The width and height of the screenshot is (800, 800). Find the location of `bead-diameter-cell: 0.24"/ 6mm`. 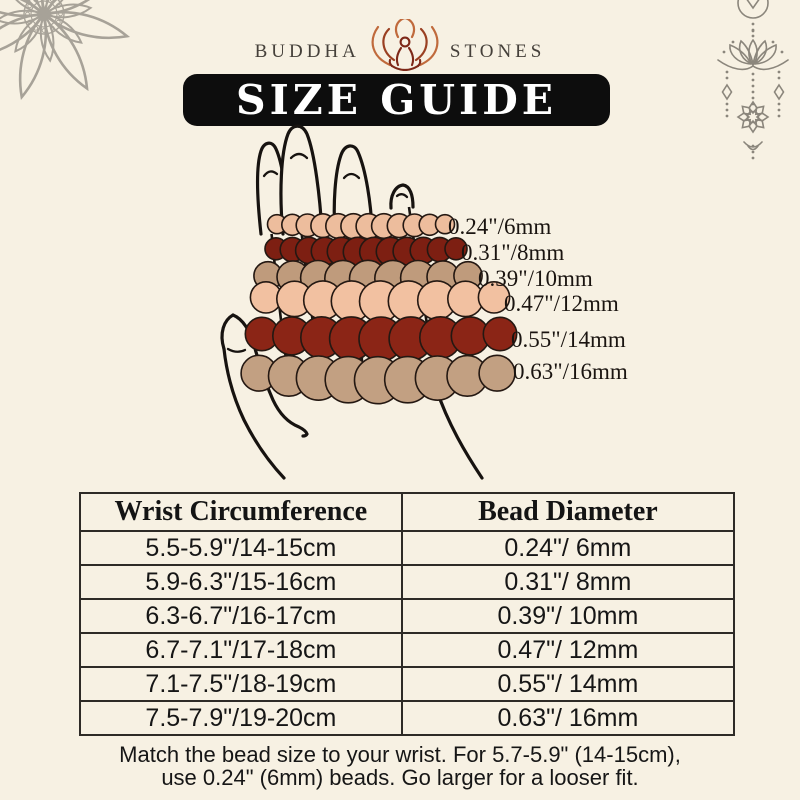

bead-diameter-cell: 0.24"/ 6mm is located at coordinates (568, 548).